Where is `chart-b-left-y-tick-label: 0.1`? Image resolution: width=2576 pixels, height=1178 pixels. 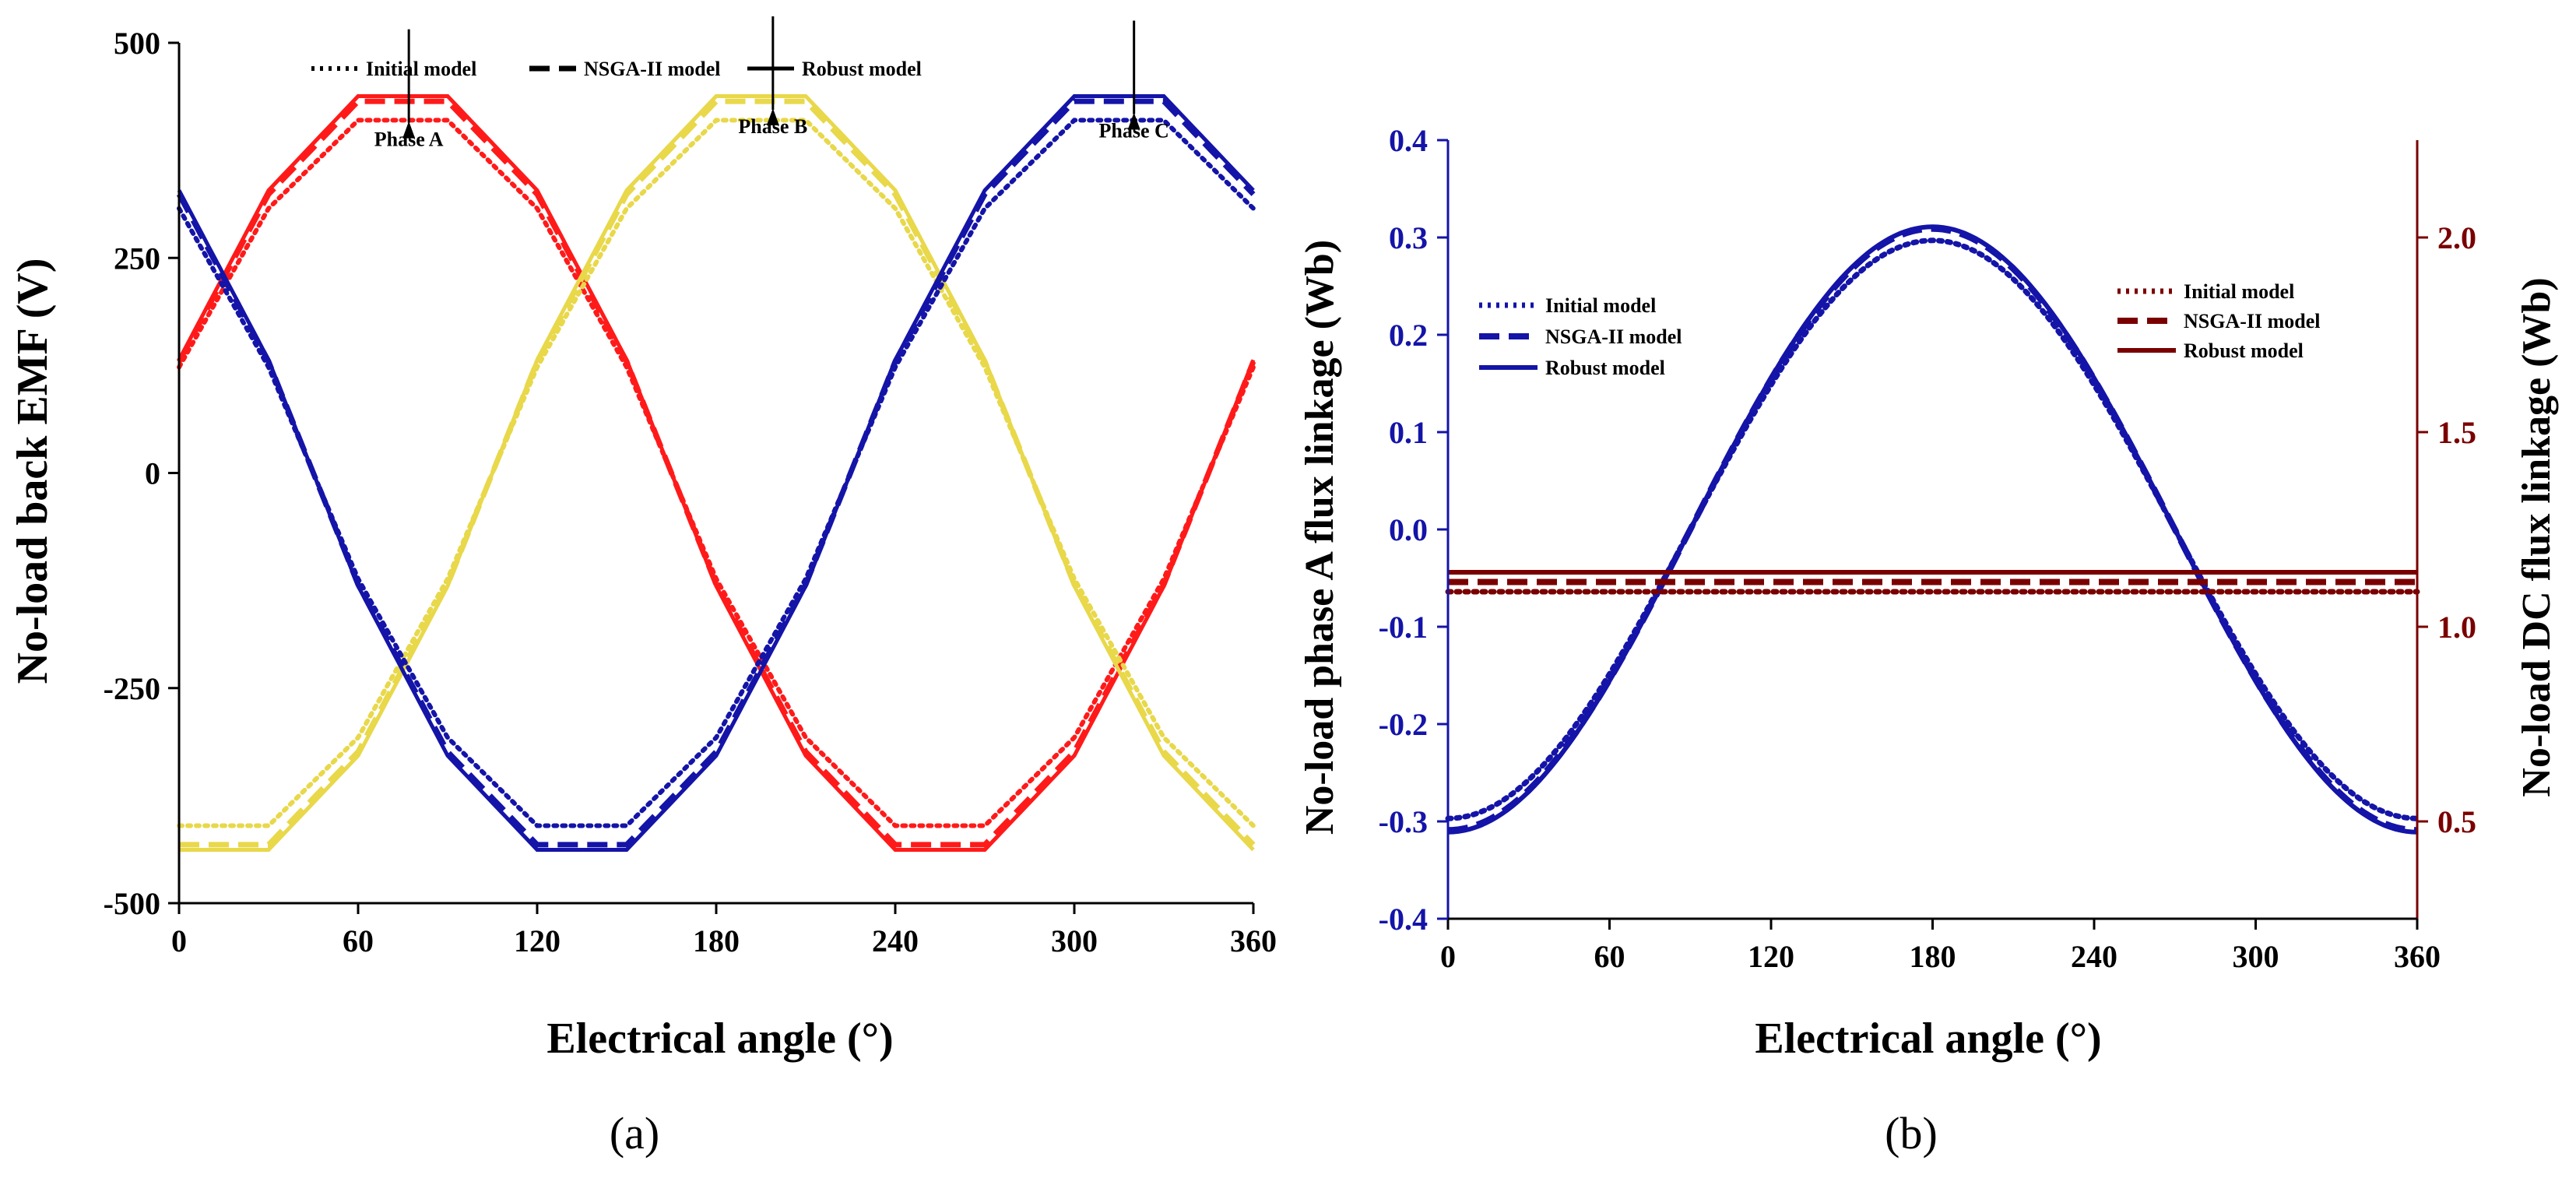 chart-b-left-y-tick-label: 0.1 is located at coordinates (1409, 432).